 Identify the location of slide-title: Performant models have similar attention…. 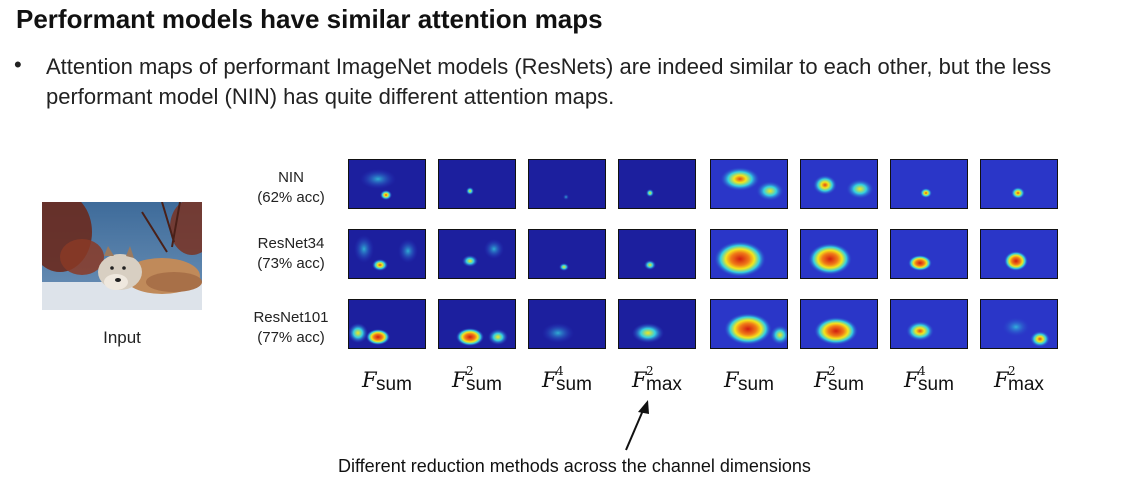
(309, 19).